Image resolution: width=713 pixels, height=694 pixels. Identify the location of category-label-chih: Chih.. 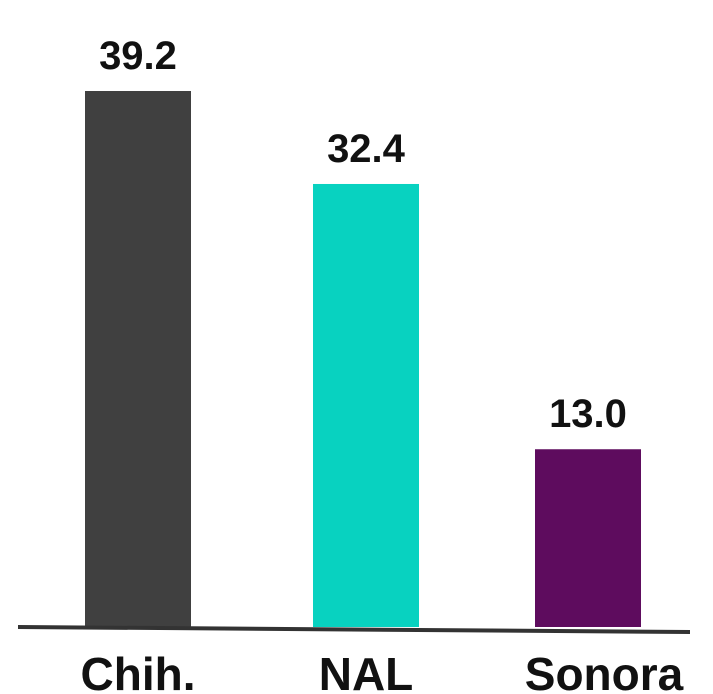
(138, 671).